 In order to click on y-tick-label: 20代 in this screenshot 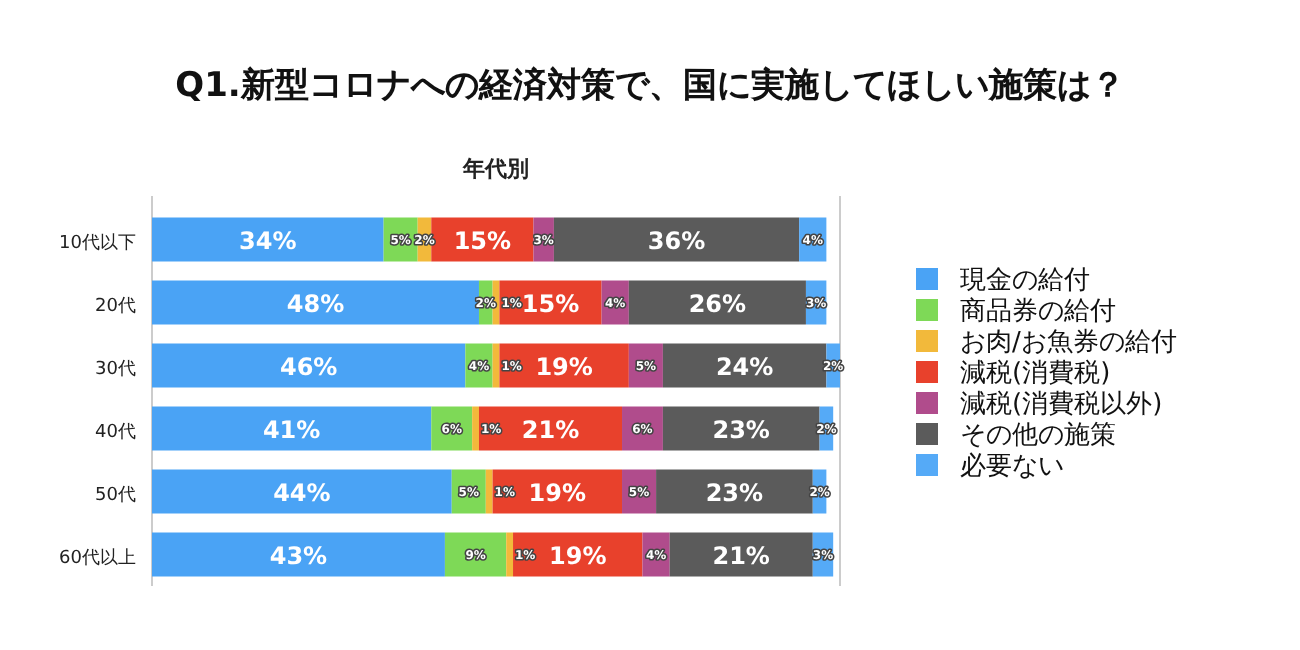, I will do `click(115, 305)`.